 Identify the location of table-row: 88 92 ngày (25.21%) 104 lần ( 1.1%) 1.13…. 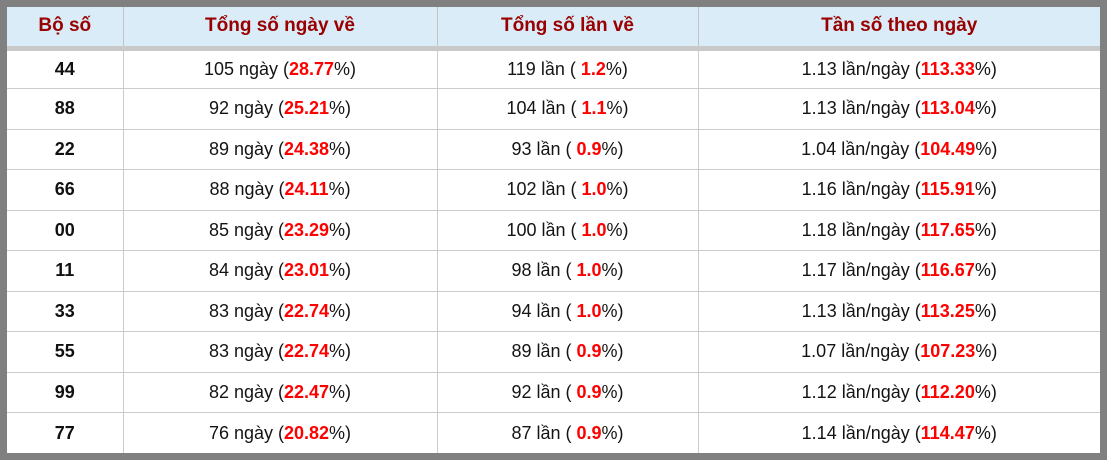
(553, 109).